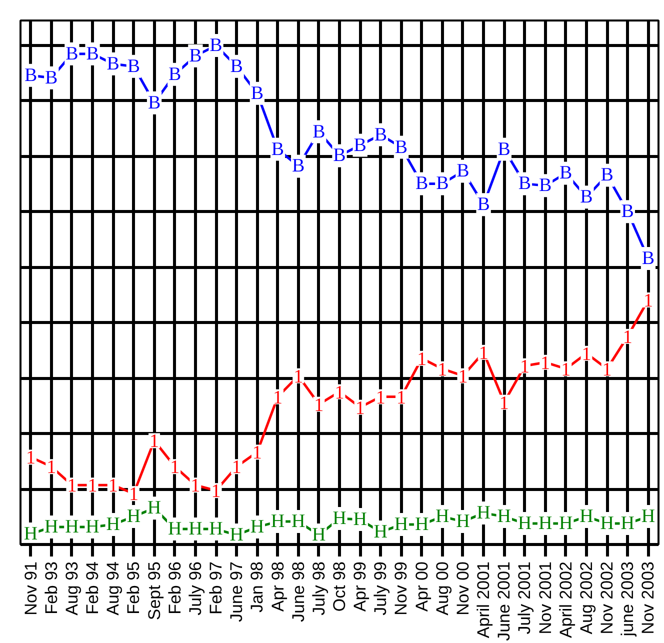  What do you see at coordinates (401, 588) in the screenshot?
I see `x-tick-label: Nov 99` at bounding box center [401, 588].